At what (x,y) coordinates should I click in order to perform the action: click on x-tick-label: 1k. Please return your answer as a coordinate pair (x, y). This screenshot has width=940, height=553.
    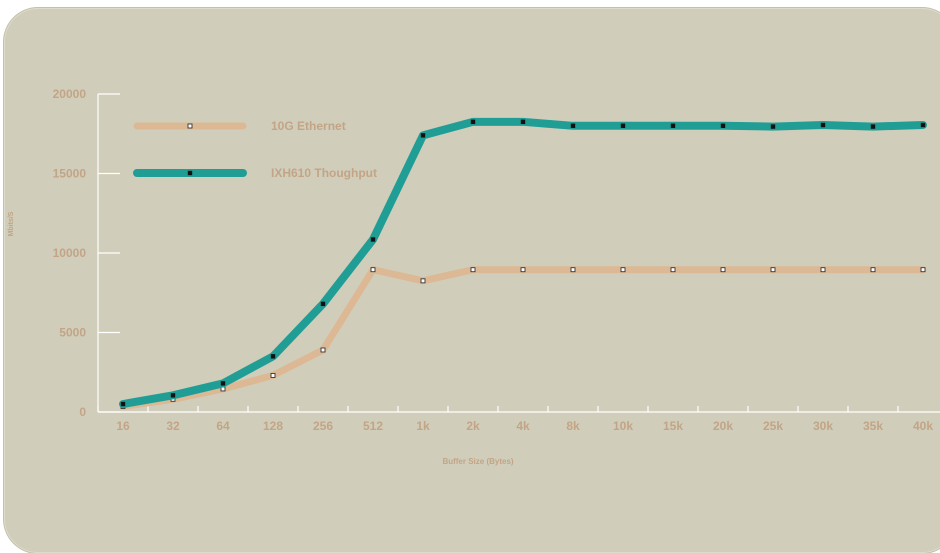
    Looking at the image, I should click on (423, 426).